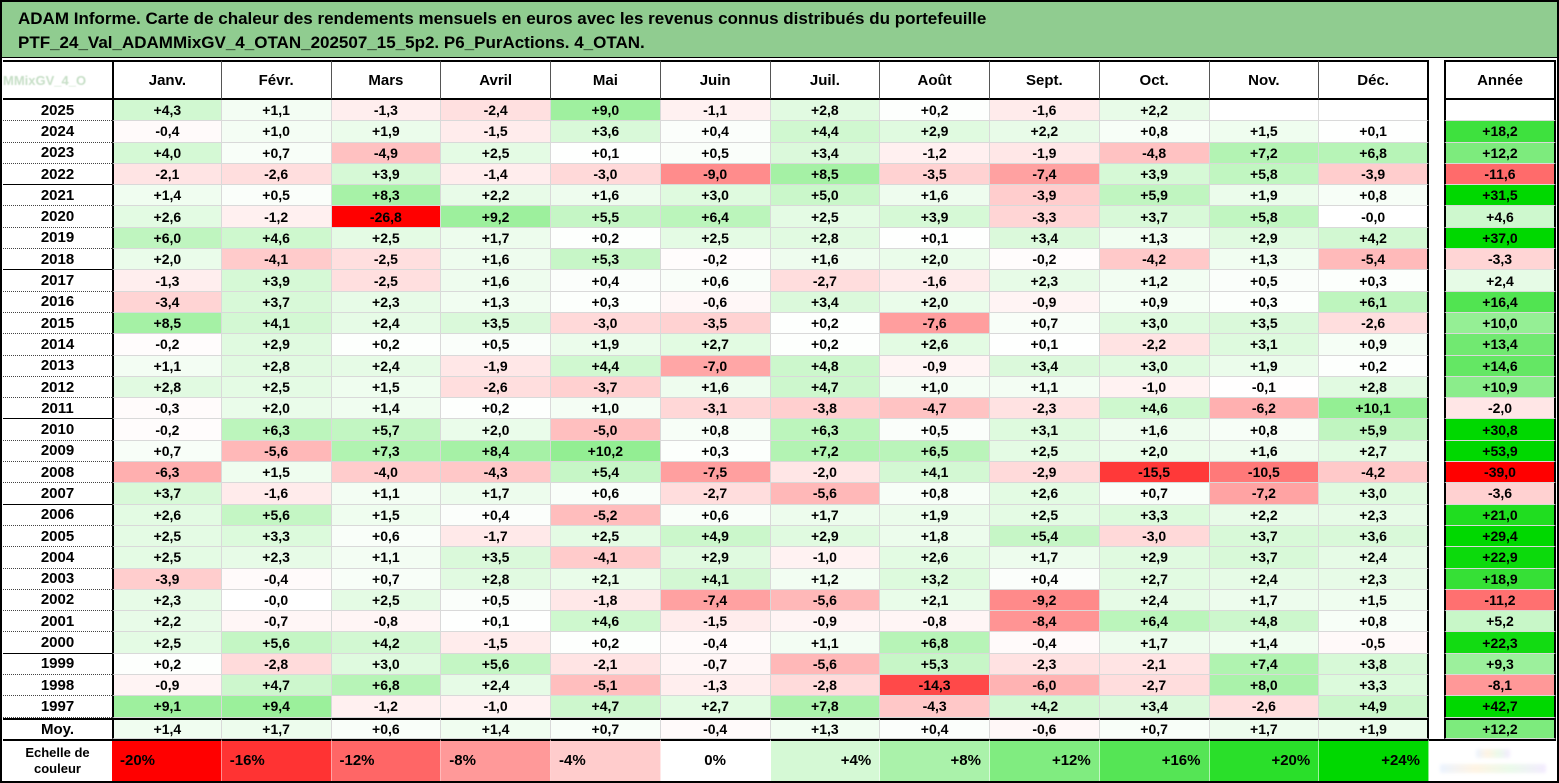 The image size is (1559, 783). What do you see at coordinates (57, 494) in the screenshot?
I see `year-label: 2007` at bounding box center [57, 494].